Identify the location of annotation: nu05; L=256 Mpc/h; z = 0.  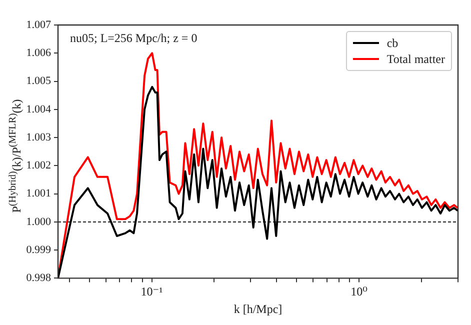
(134, 38).